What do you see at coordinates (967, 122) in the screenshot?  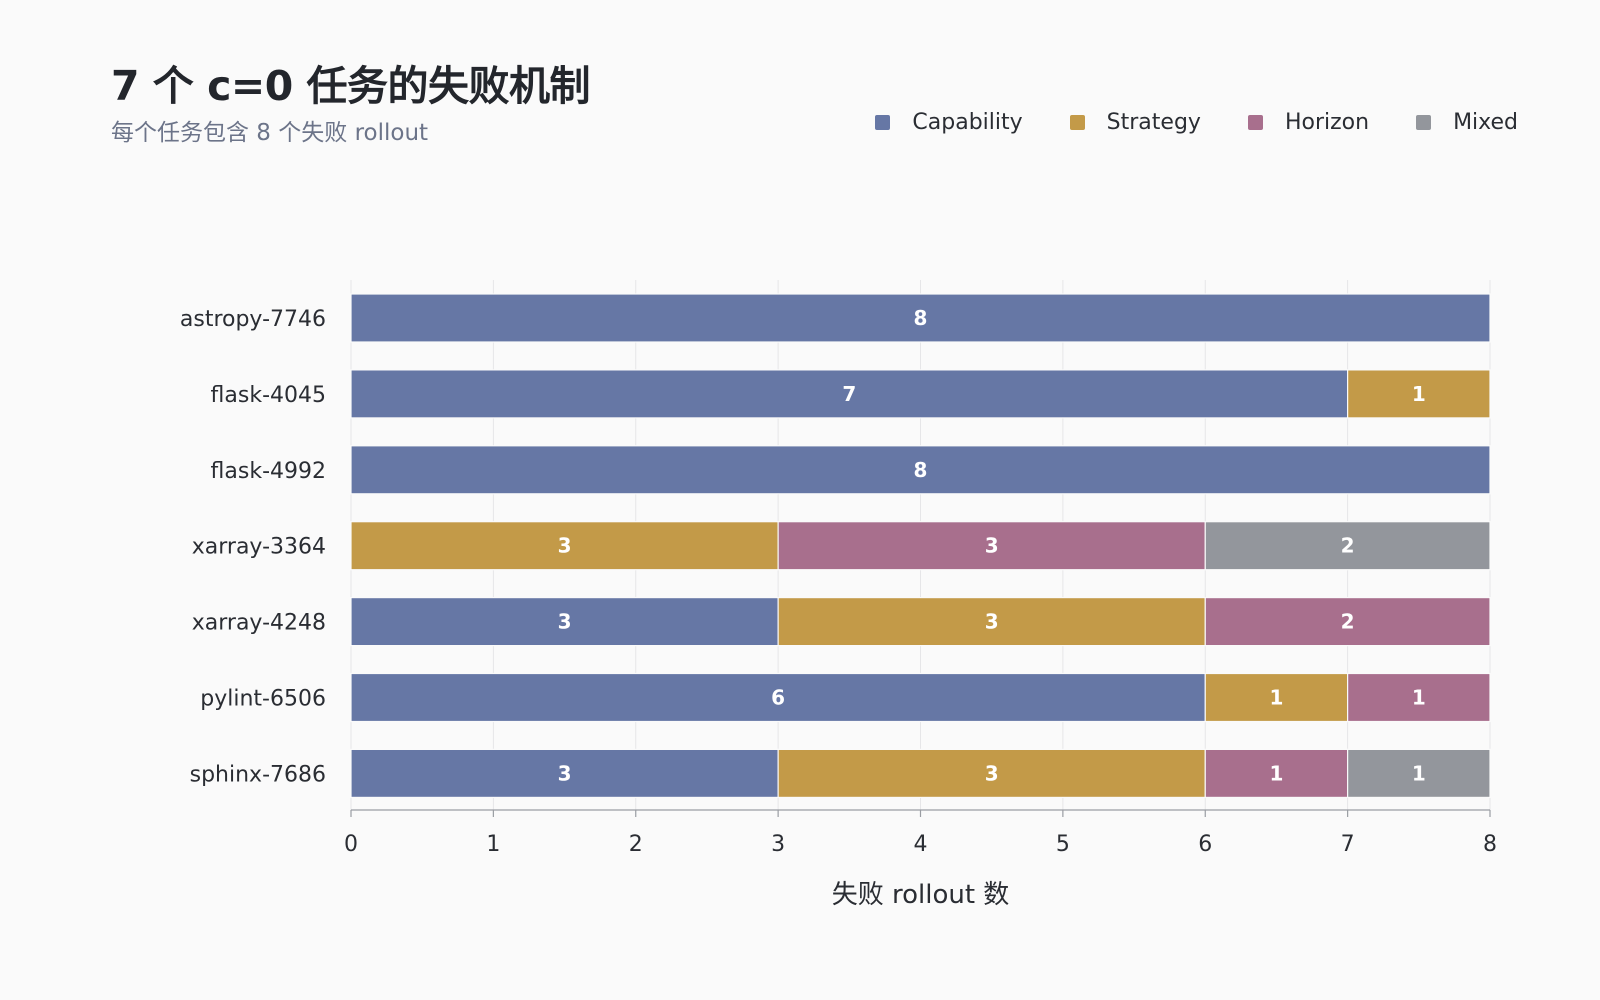 I see `legend-label-capability: Capability` at bounding box center [967, 122].